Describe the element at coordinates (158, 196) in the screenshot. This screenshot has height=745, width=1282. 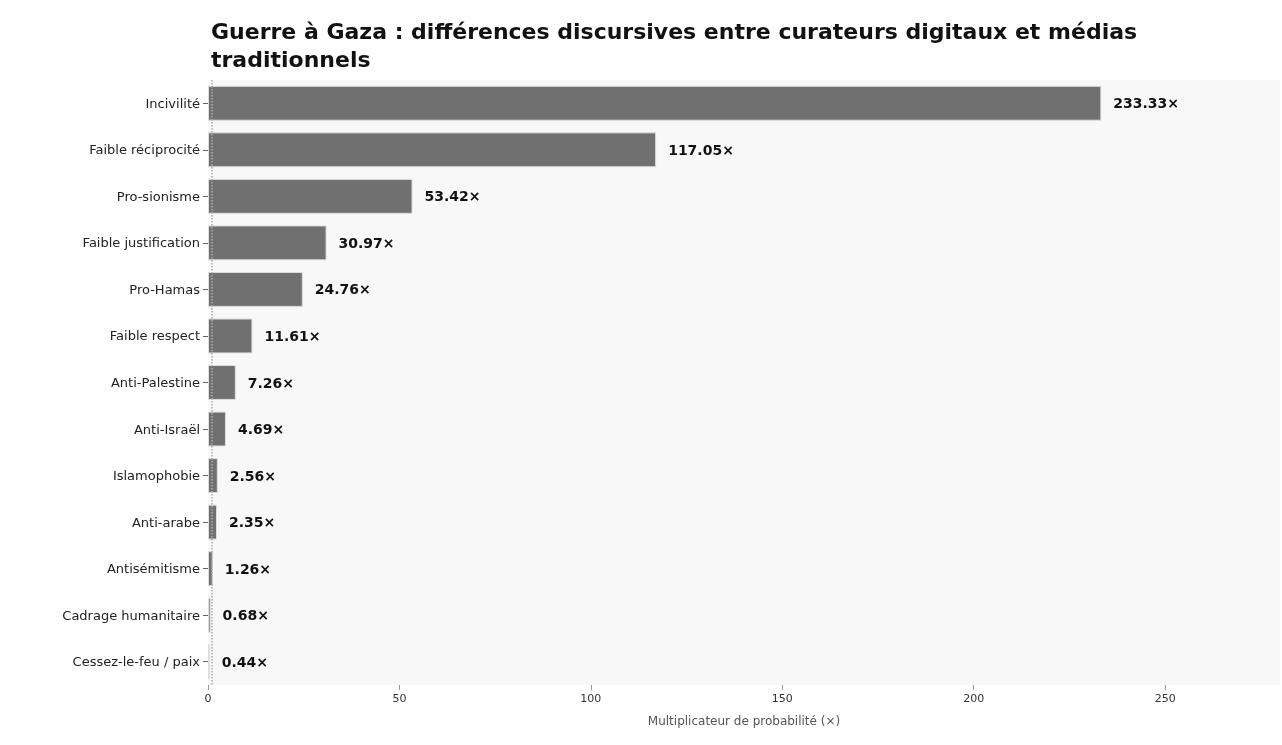
I see `y-tick-label: Pro-sionisme` at that location.